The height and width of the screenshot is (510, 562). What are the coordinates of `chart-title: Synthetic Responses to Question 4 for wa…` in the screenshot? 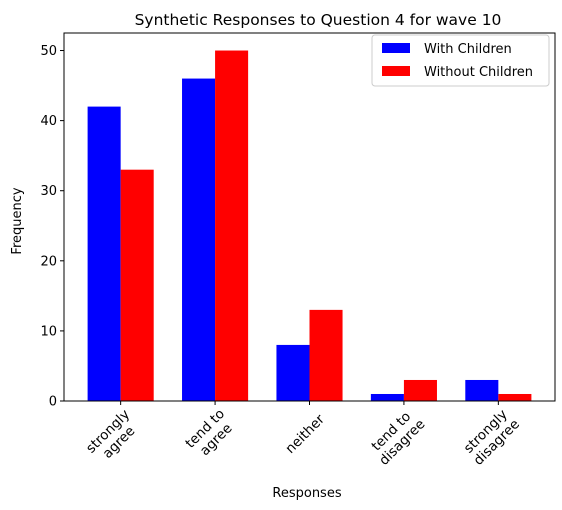 It's located at (318, 20).